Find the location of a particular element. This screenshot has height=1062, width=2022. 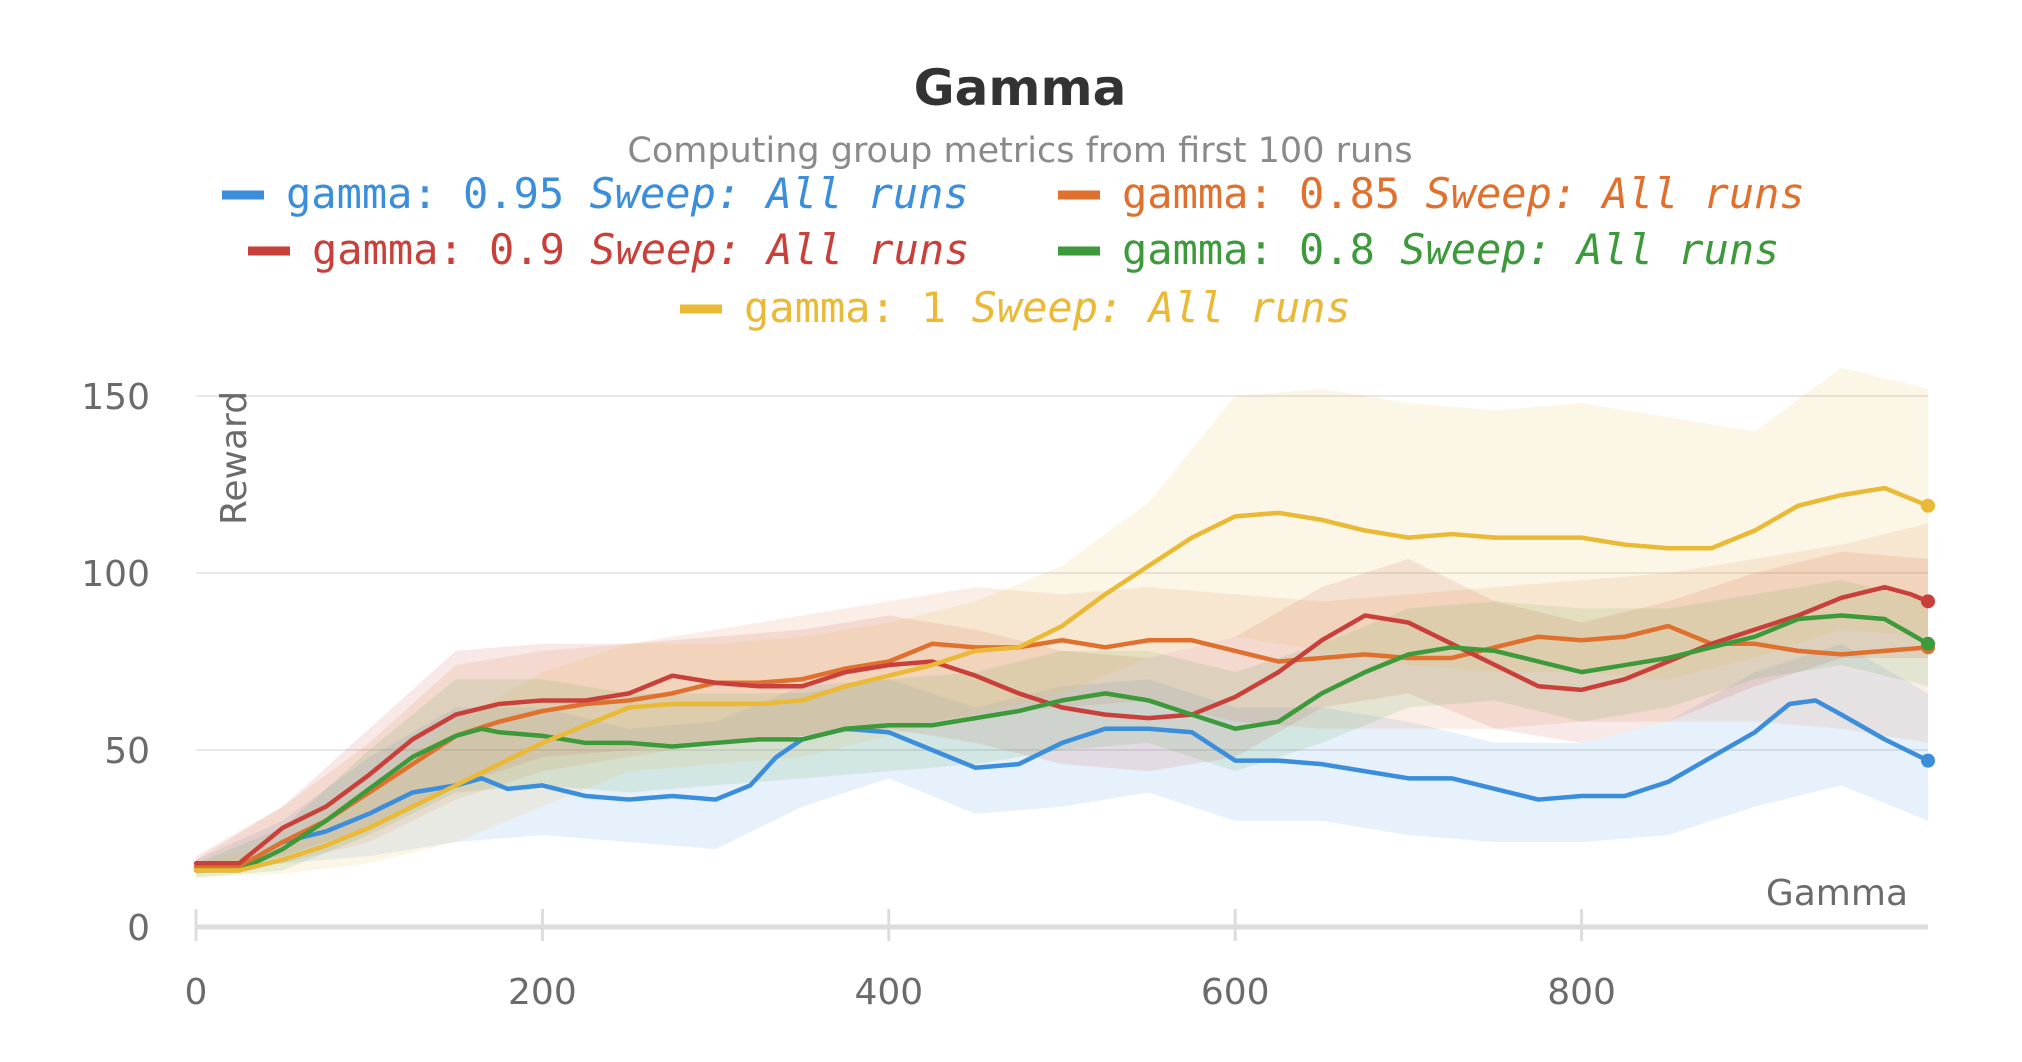

y-tick-label: 150 is located at coordinates (115, 397).